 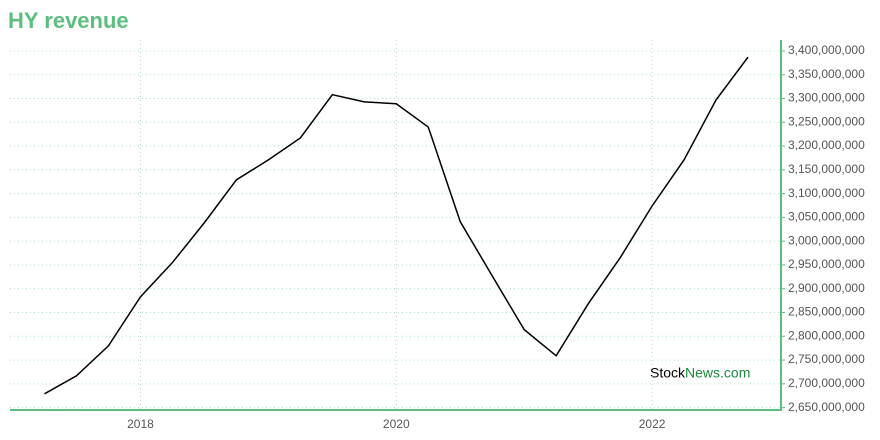 What do you see at coordinates (826, 312) in the screenshot?
I see `y-tick-label: 2,850,000,000` at bounding box center [826, 312].